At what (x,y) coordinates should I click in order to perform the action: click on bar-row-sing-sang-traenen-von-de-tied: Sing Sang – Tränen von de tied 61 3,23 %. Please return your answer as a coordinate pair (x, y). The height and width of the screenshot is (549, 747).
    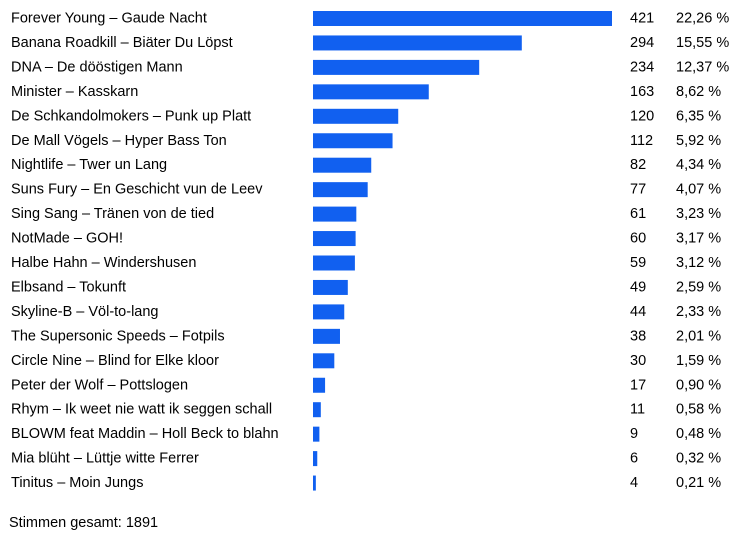
    Looking at the image, I should click on (366, 214).